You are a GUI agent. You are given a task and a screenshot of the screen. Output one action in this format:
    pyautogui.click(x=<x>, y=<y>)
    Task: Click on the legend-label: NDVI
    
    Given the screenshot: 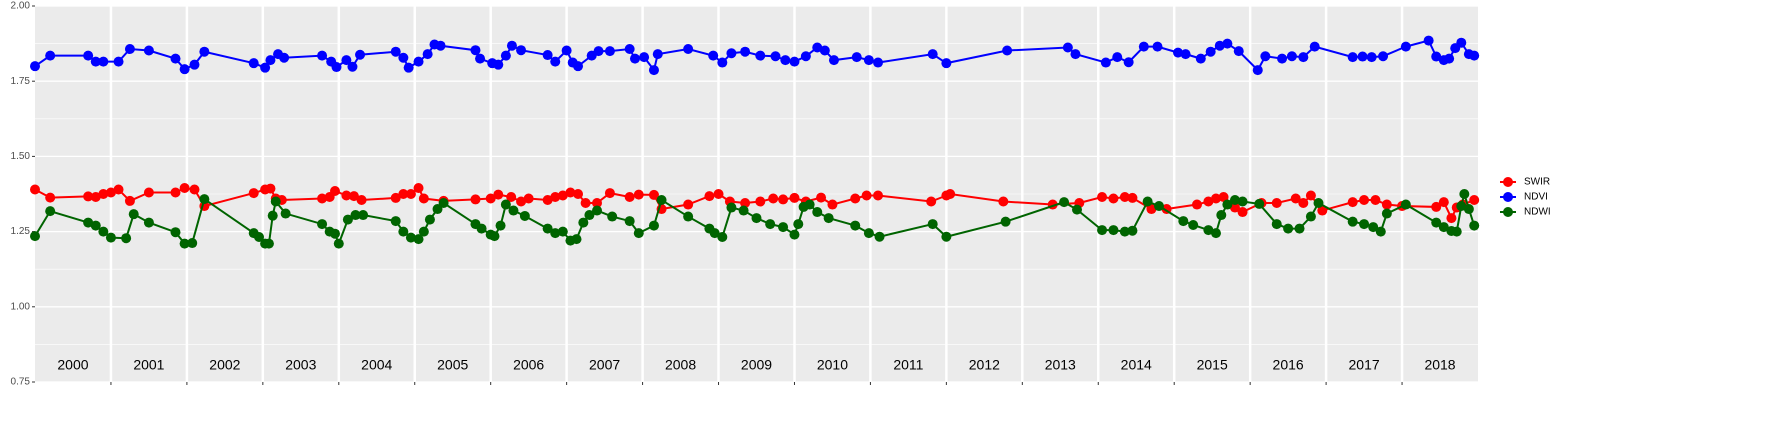 What is the action you would take?
    pyautogui.click(x=1536, y=197)
    